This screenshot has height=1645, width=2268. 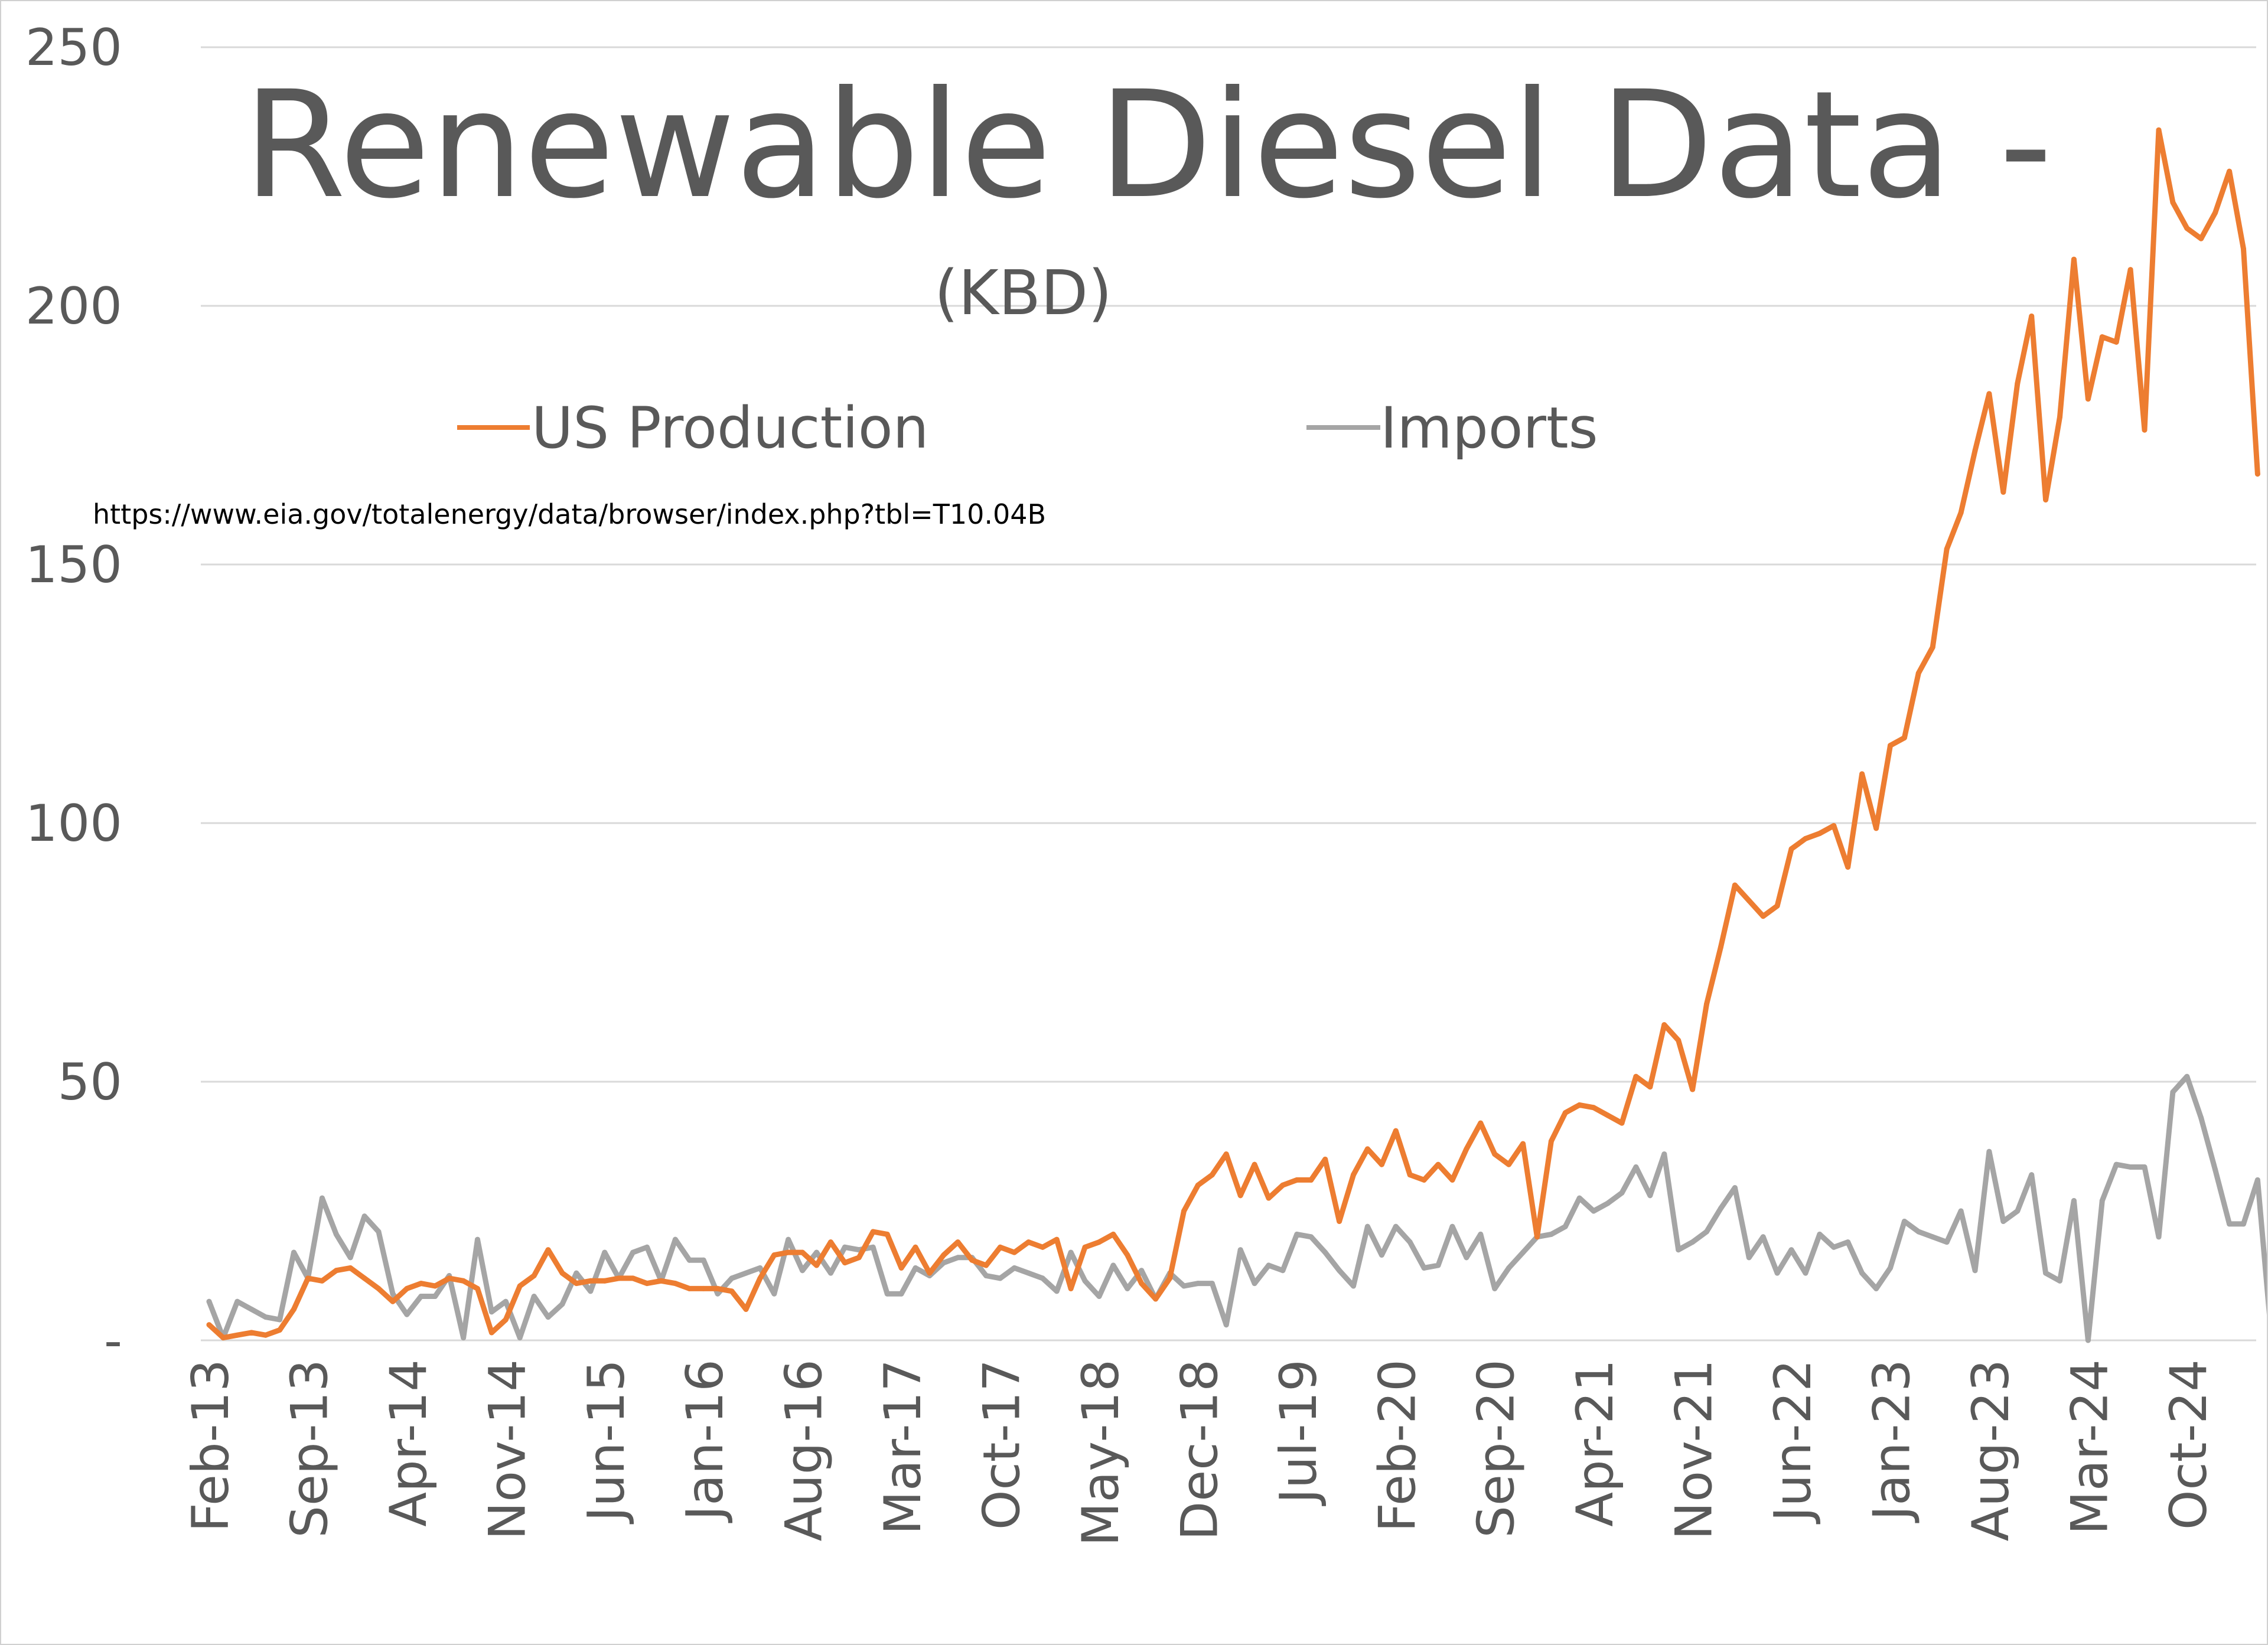 I want to click on x-tick-label: Sep-20, so click(x=1496, y=1448).